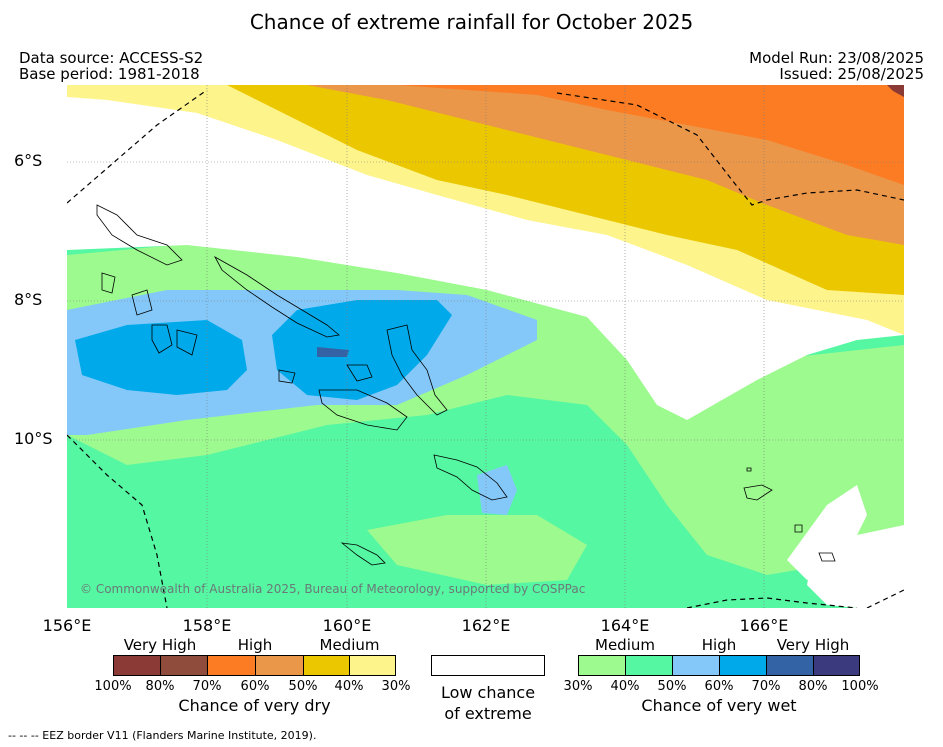  I want to click on data-source: Data source: ACCESS-S2, so click(111, 58).